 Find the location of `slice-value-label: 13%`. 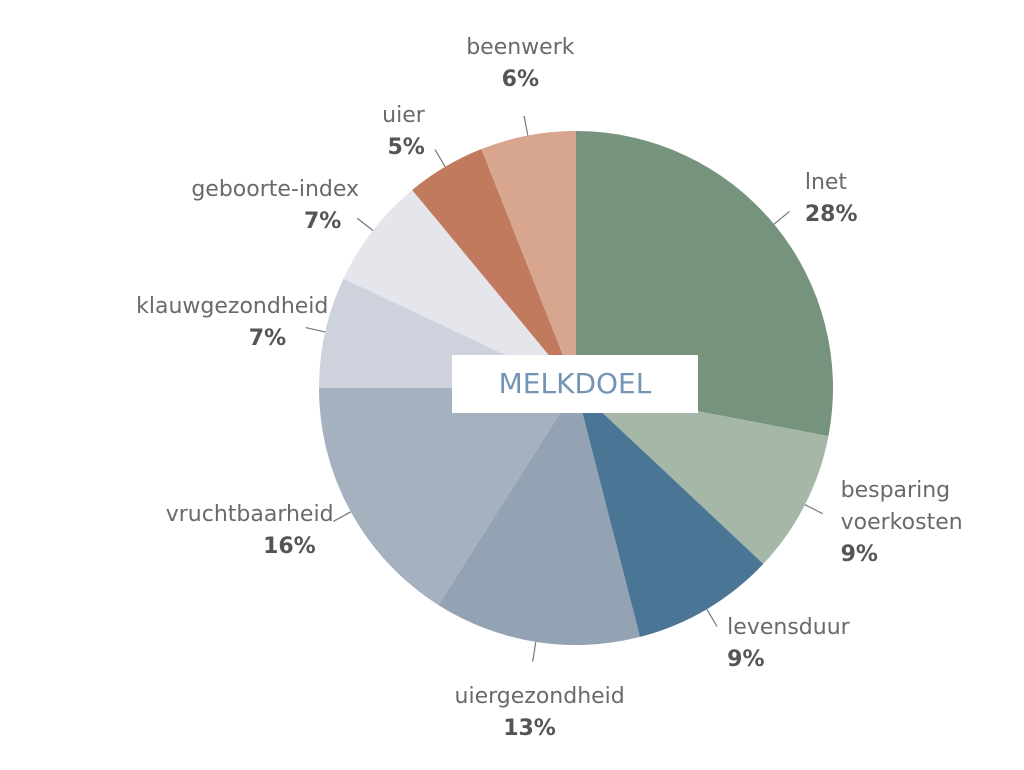

slice-value-label: 13% is located at coordinates (529, 729).